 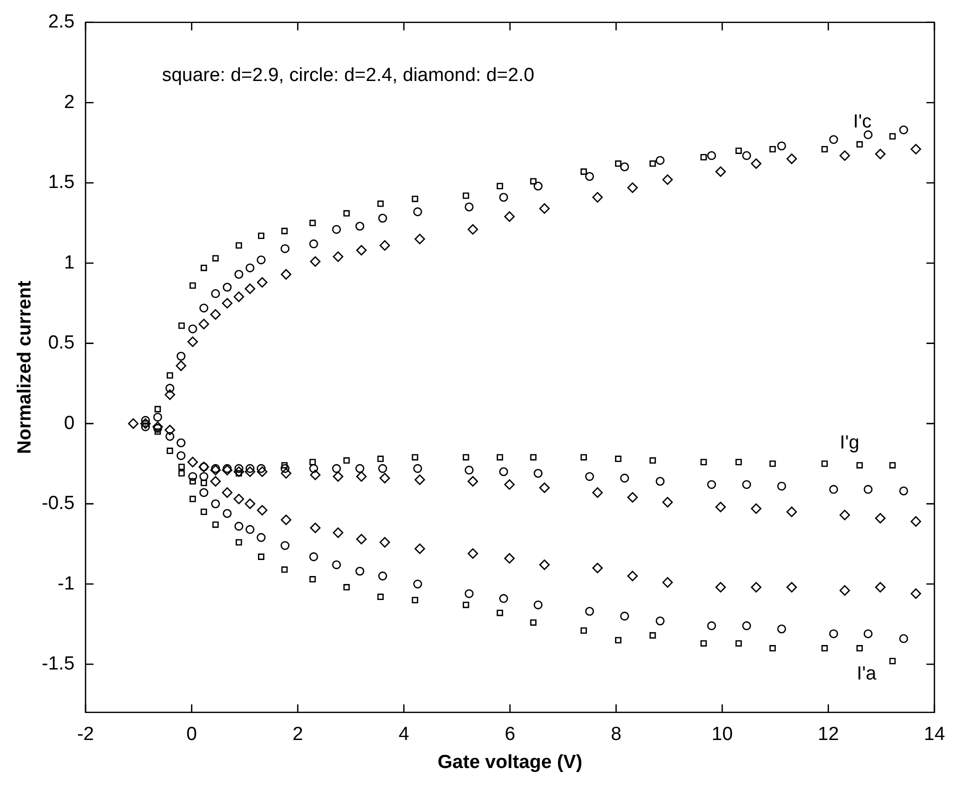 What do you see at coordinates (348, 75) in the screenshot?
I see `annotation: square: d=2.9, circle: d=2.4, diamond: d=2.0` at bounding box center [348, 75].